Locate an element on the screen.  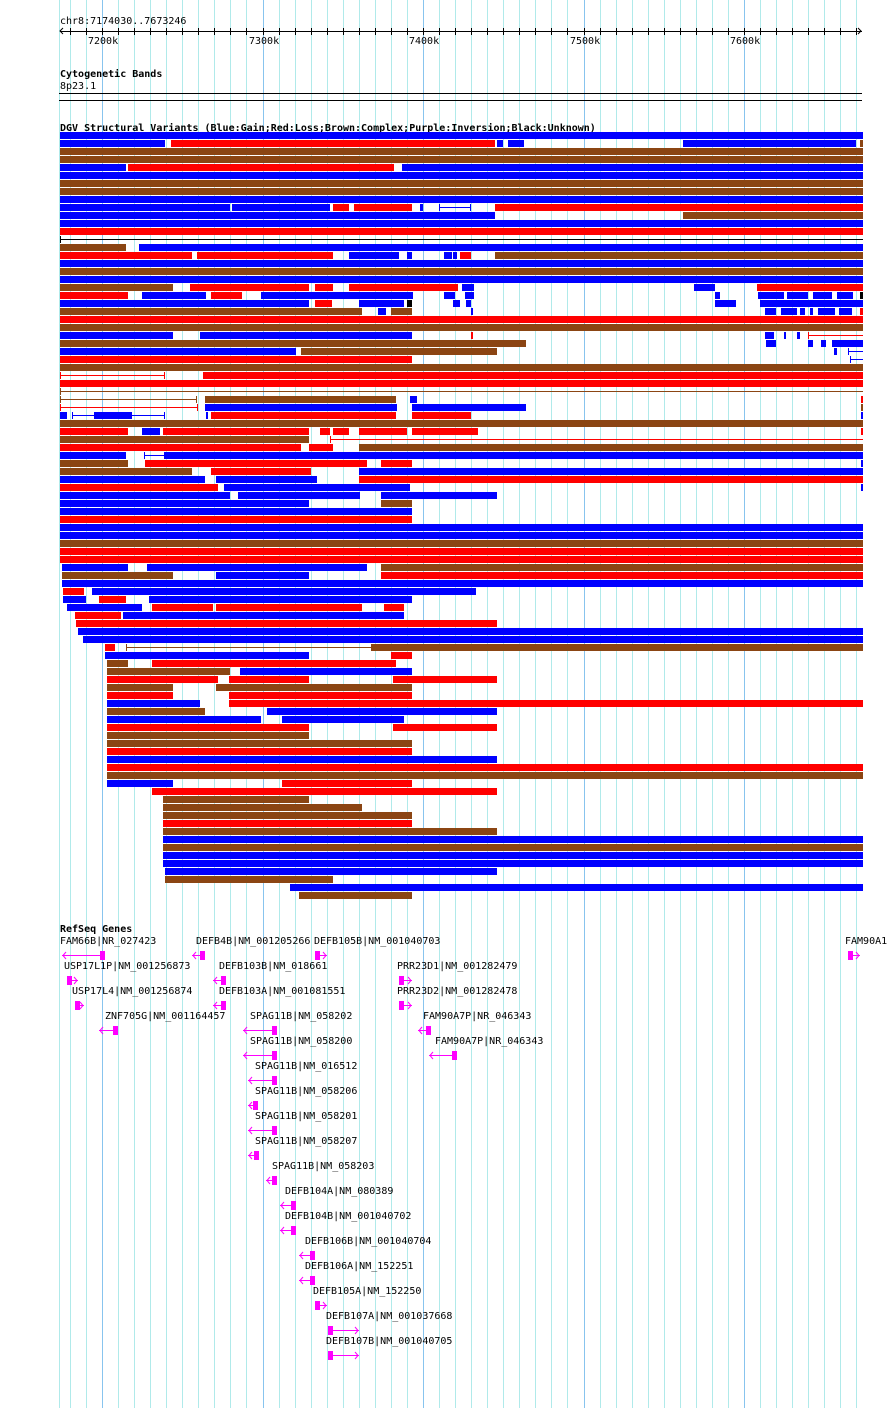
gene-item: DEFB103B|NM_018661 is located at coordinates (270, 973).